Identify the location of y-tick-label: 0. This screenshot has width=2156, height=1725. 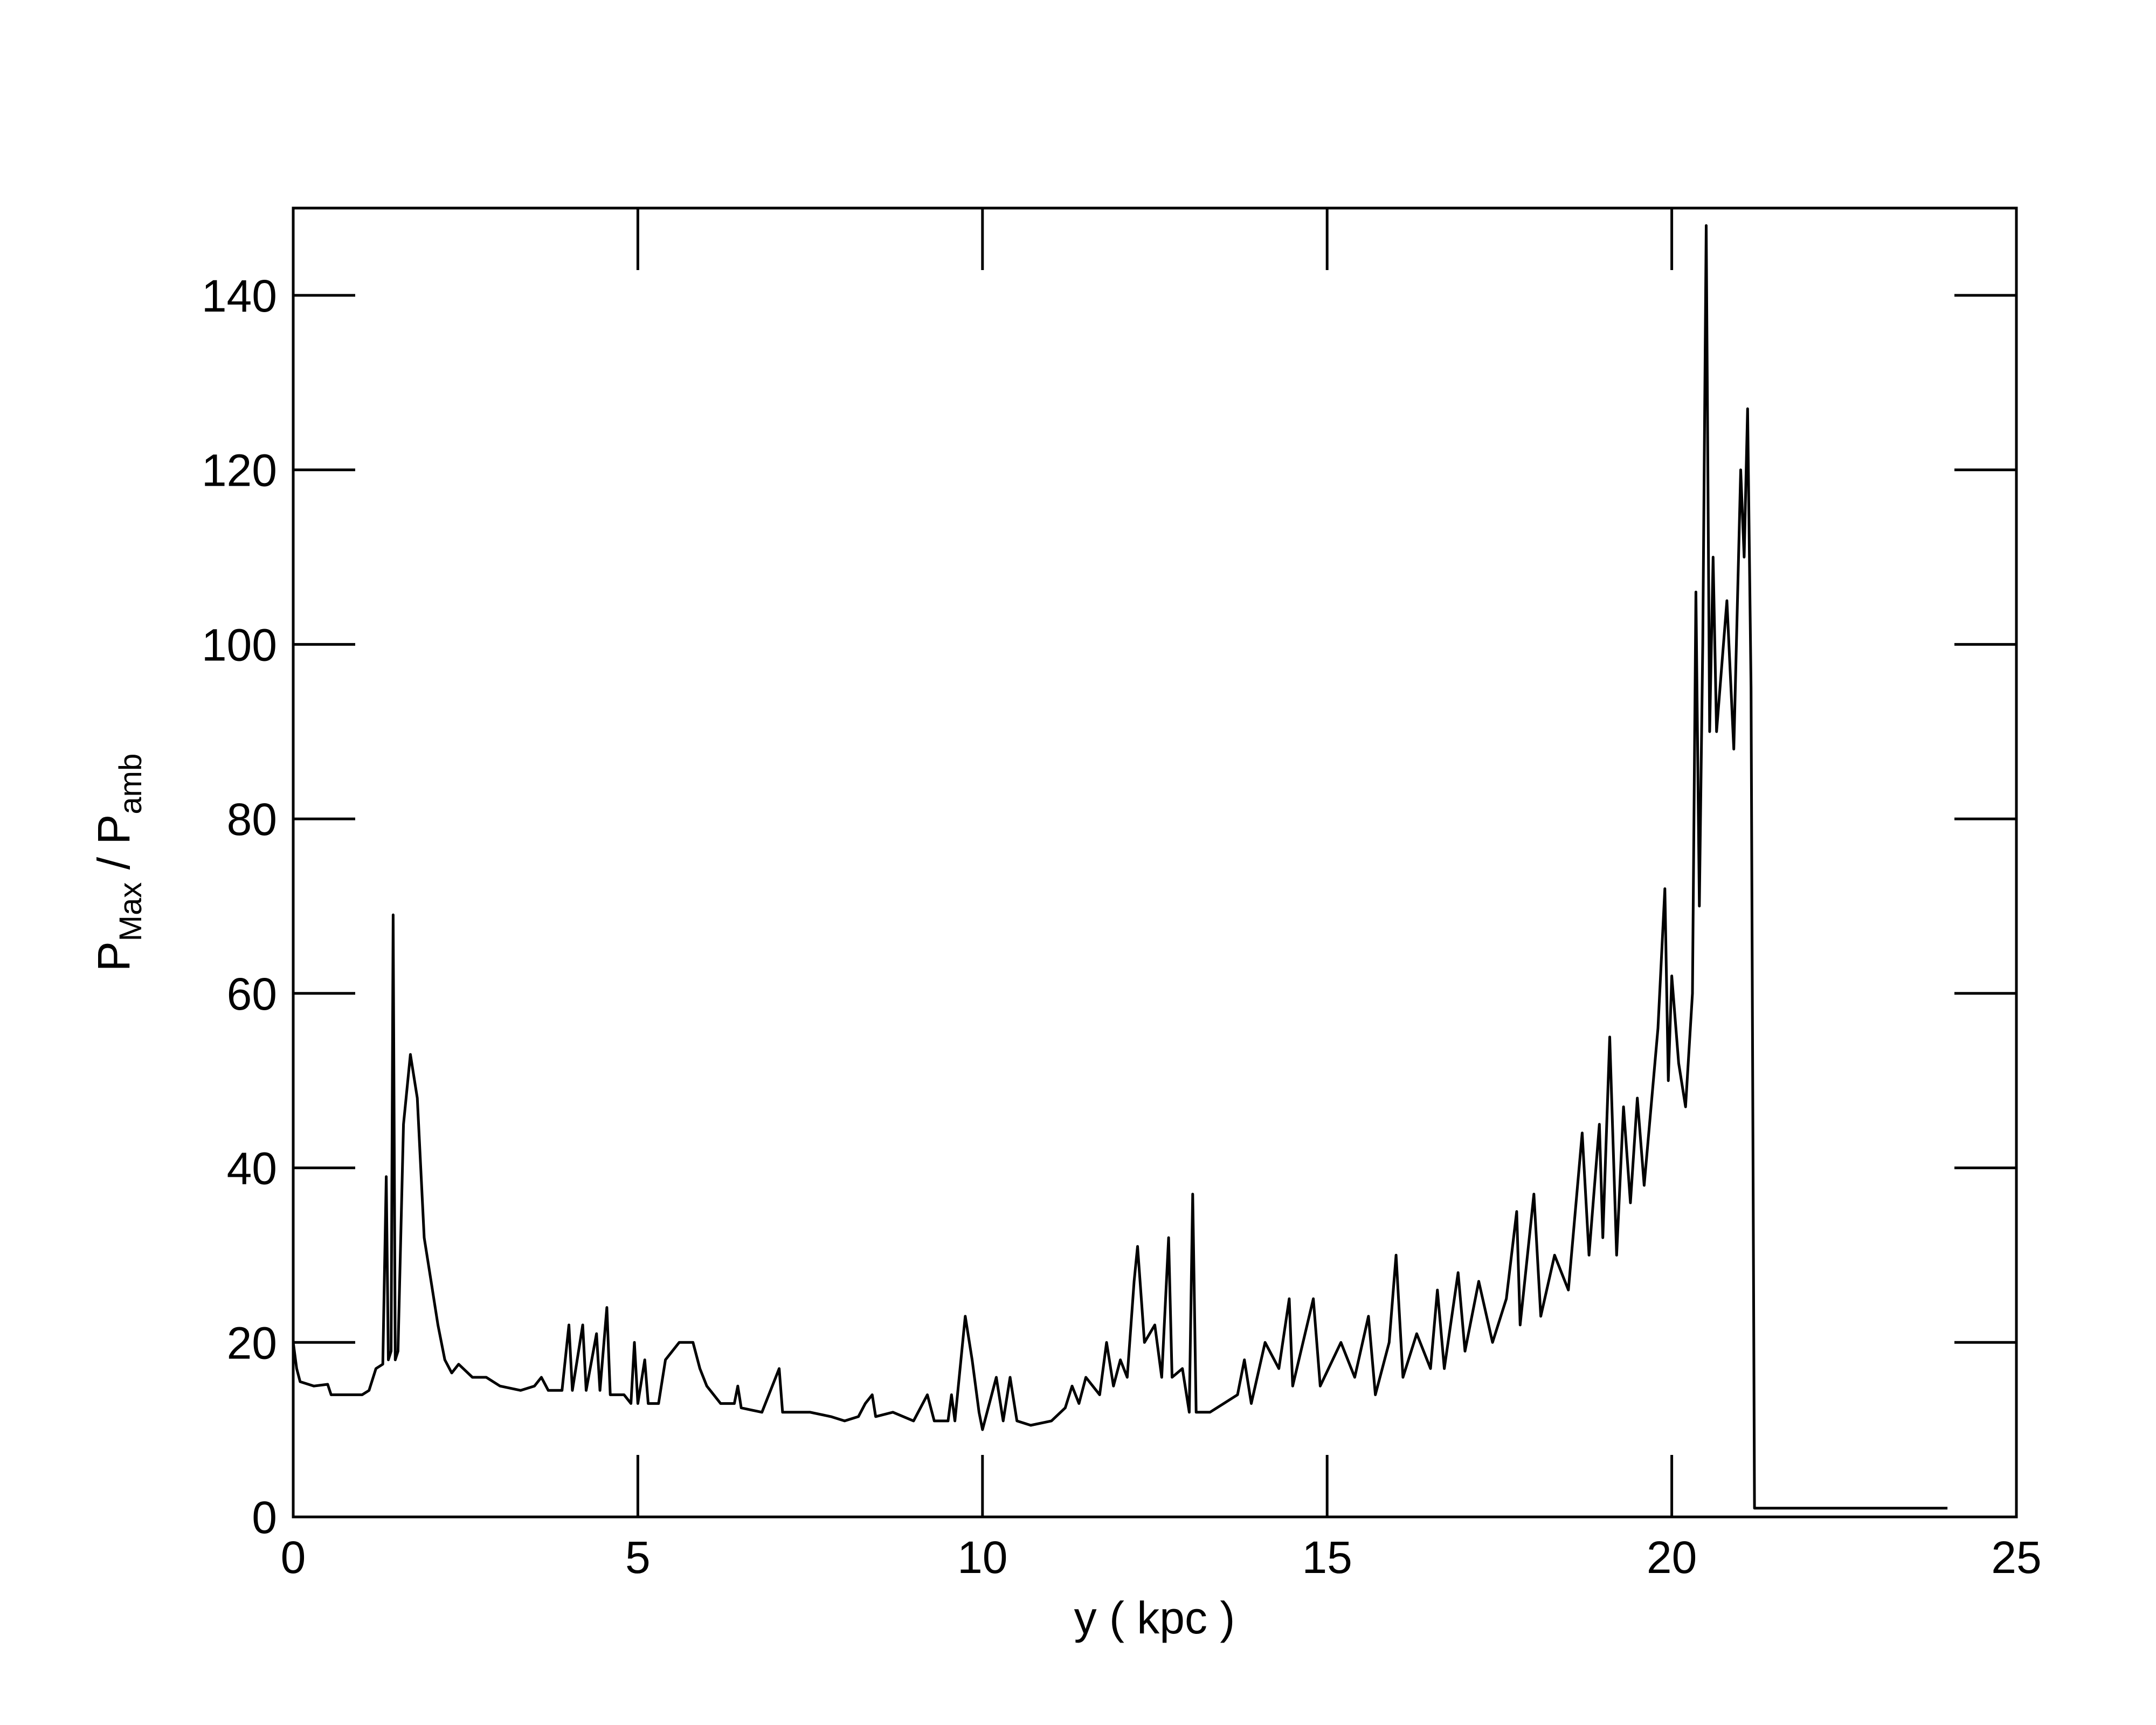
(264, 1517).